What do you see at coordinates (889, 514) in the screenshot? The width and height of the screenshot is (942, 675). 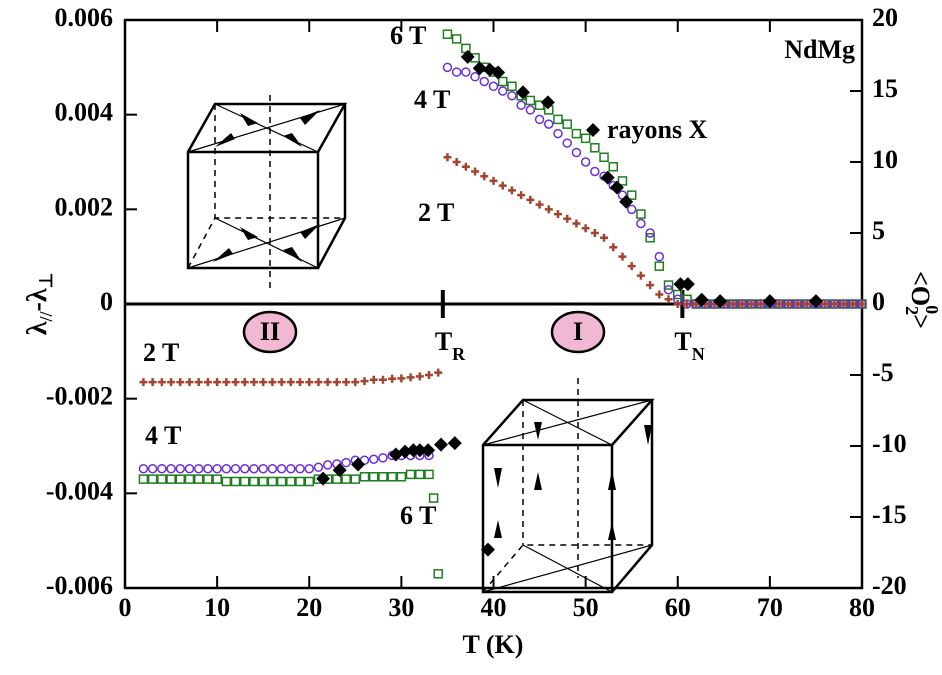 I see `y2-tick-label: -15` at bounding box center [889, 514].